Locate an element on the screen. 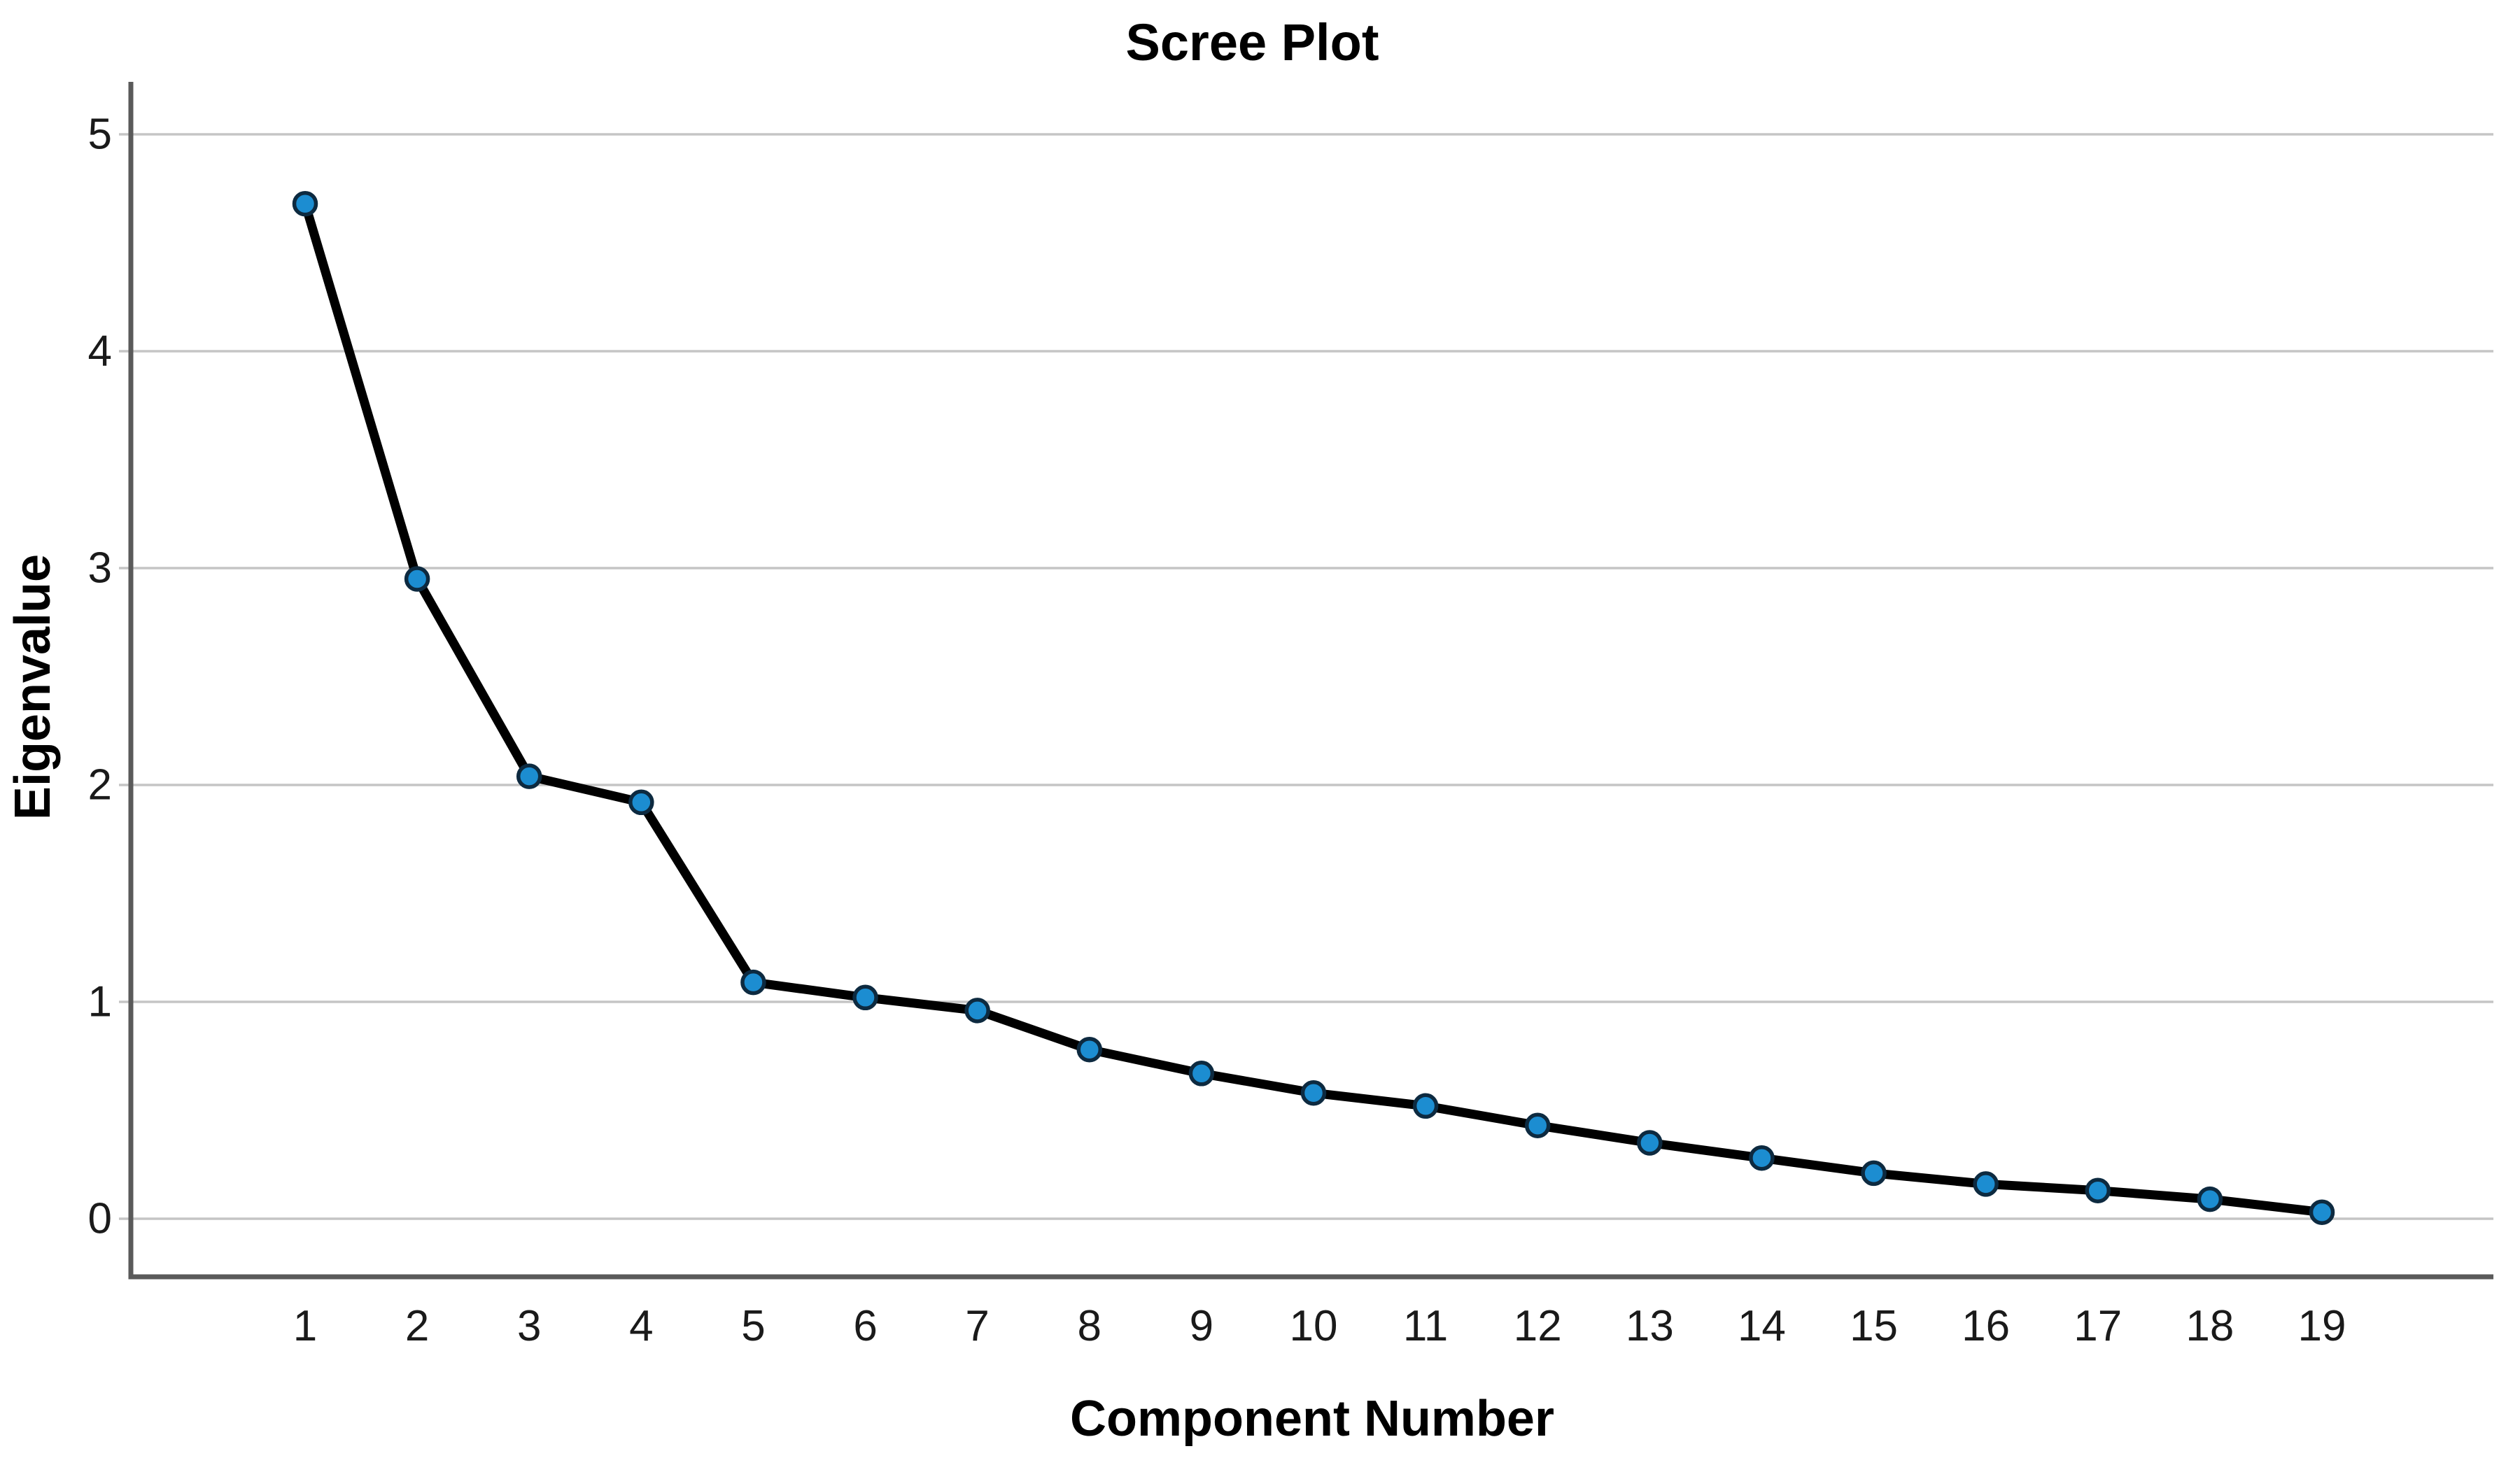 This screenshot has height=1472, width=2520. x-tick-label: 15 is located at coordinates (1874, 1326).